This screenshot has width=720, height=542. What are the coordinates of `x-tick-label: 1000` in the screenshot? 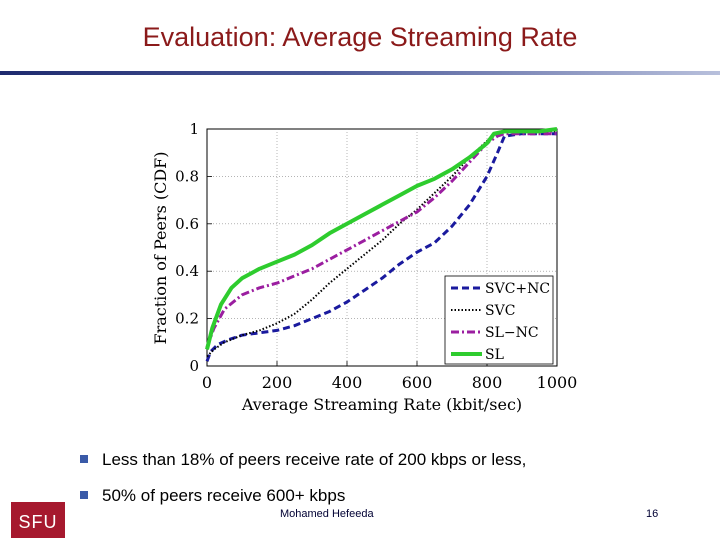 It's located at (557, 382).